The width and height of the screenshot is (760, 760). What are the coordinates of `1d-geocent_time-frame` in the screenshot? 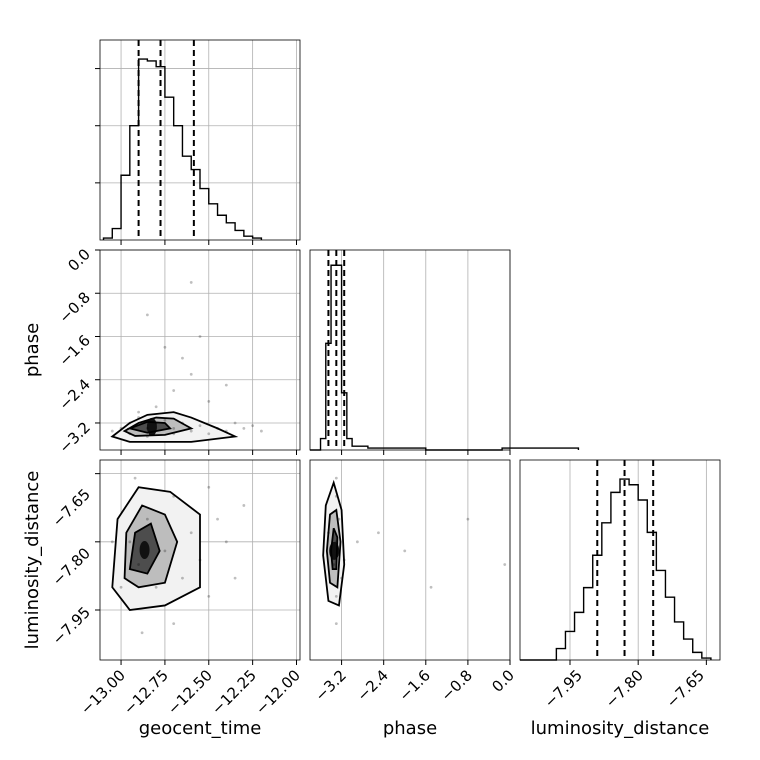 It's located at (200, 140).